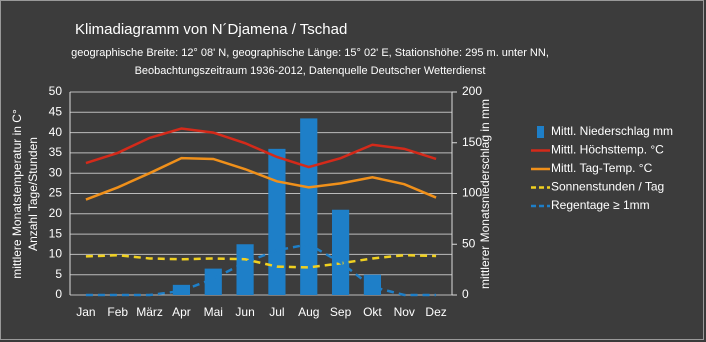  Describe the element at coordinates (341, 312) in the screenshot. I see `x-tick-label: Sep` at that location.